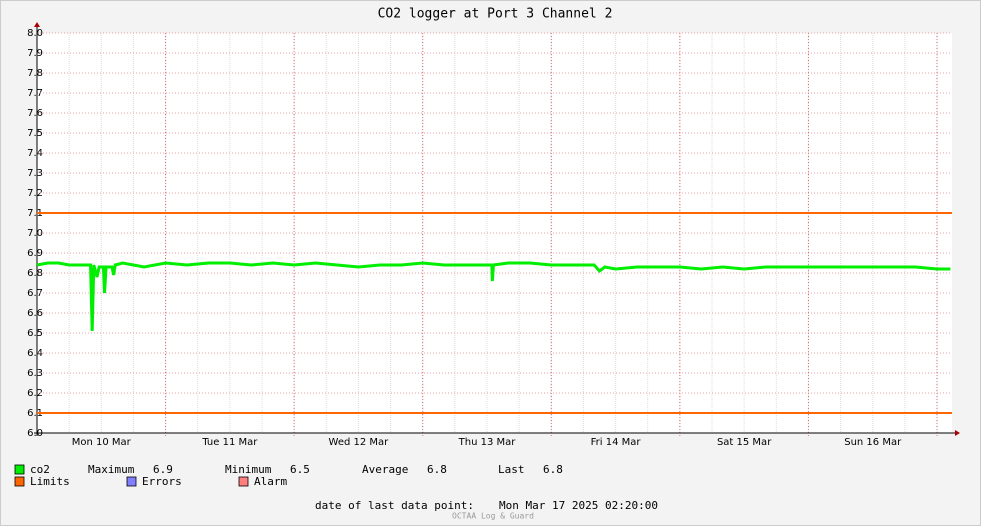  I want to click on stat-label: Average, so click(385, 469).